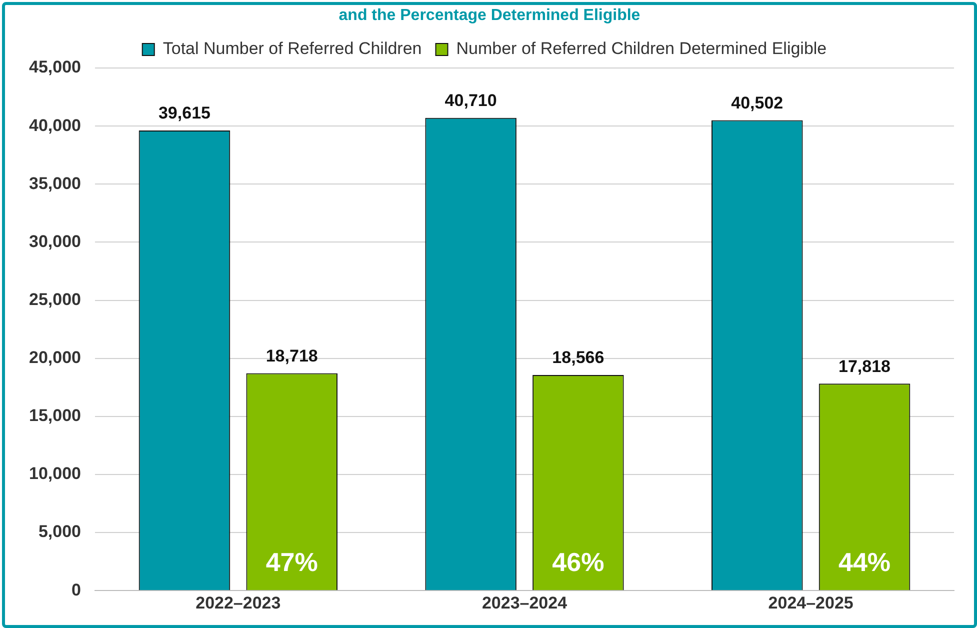 The height and width of the screenshot is (628, 977). Describe the element at coordinates (54, 183) in the screenshot. I see `y-tick-label: 35,000` at that location.